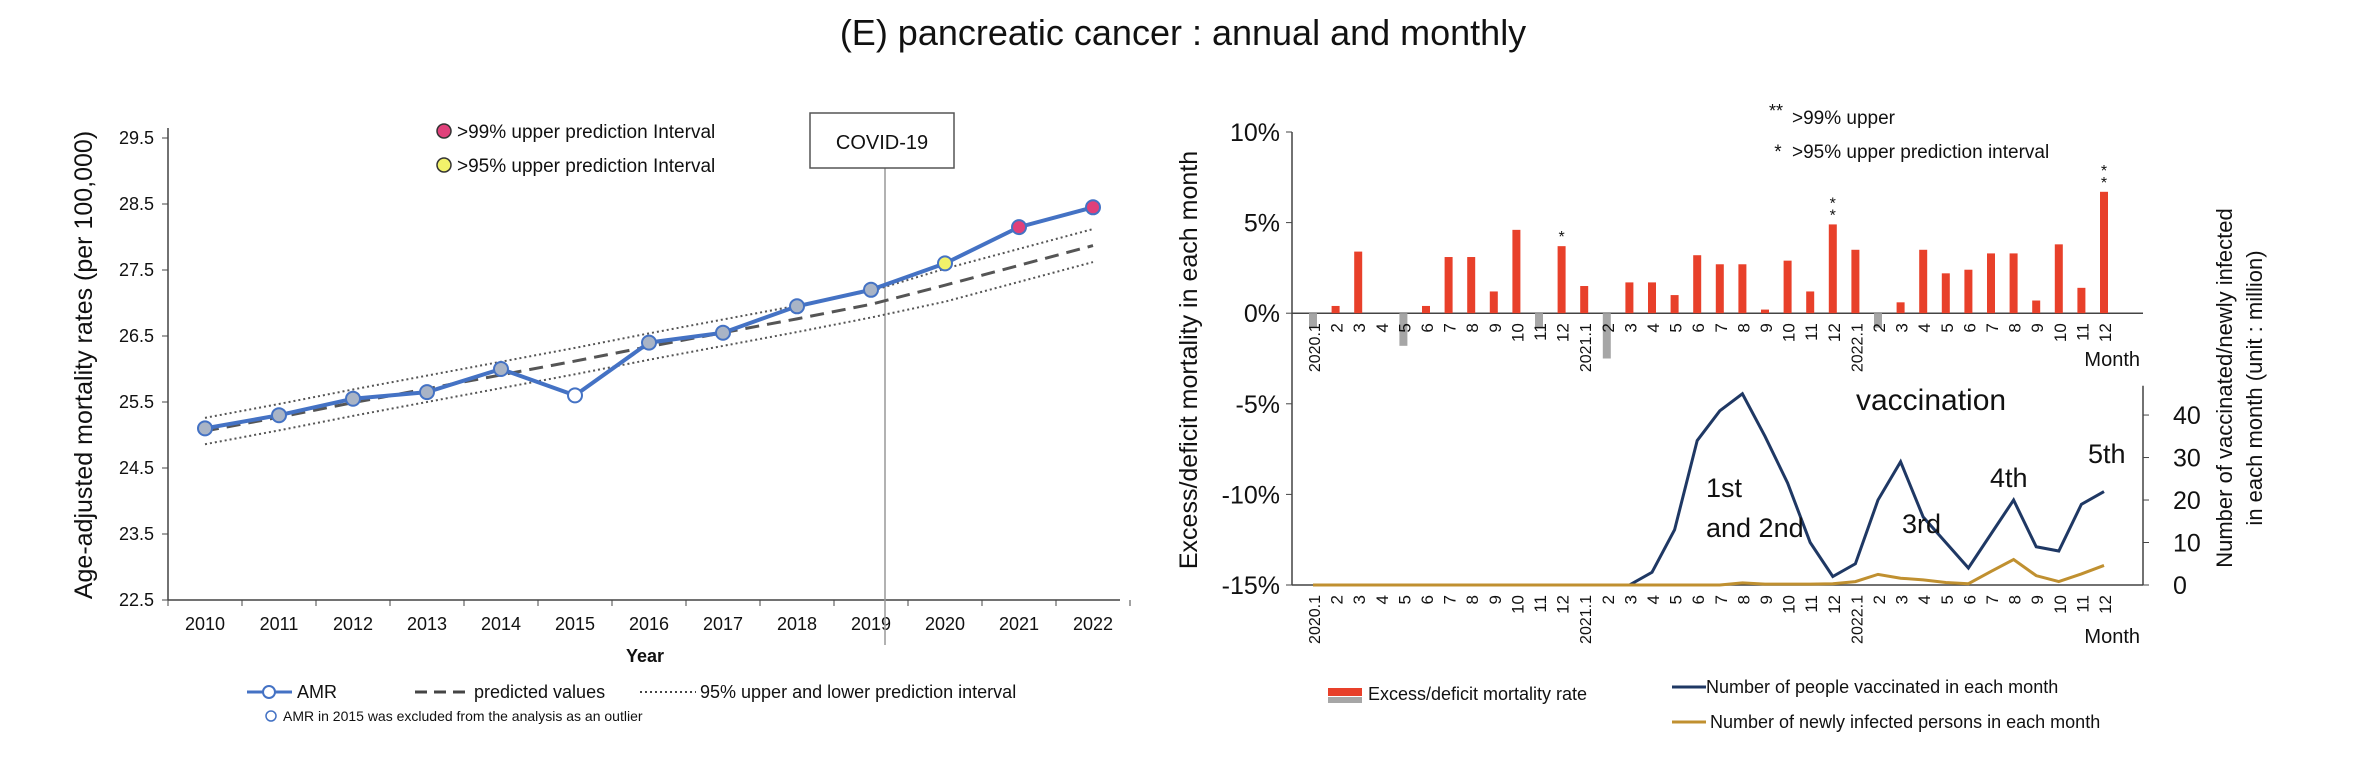  I want to click on amr-legend-marker, so click(269, 692).